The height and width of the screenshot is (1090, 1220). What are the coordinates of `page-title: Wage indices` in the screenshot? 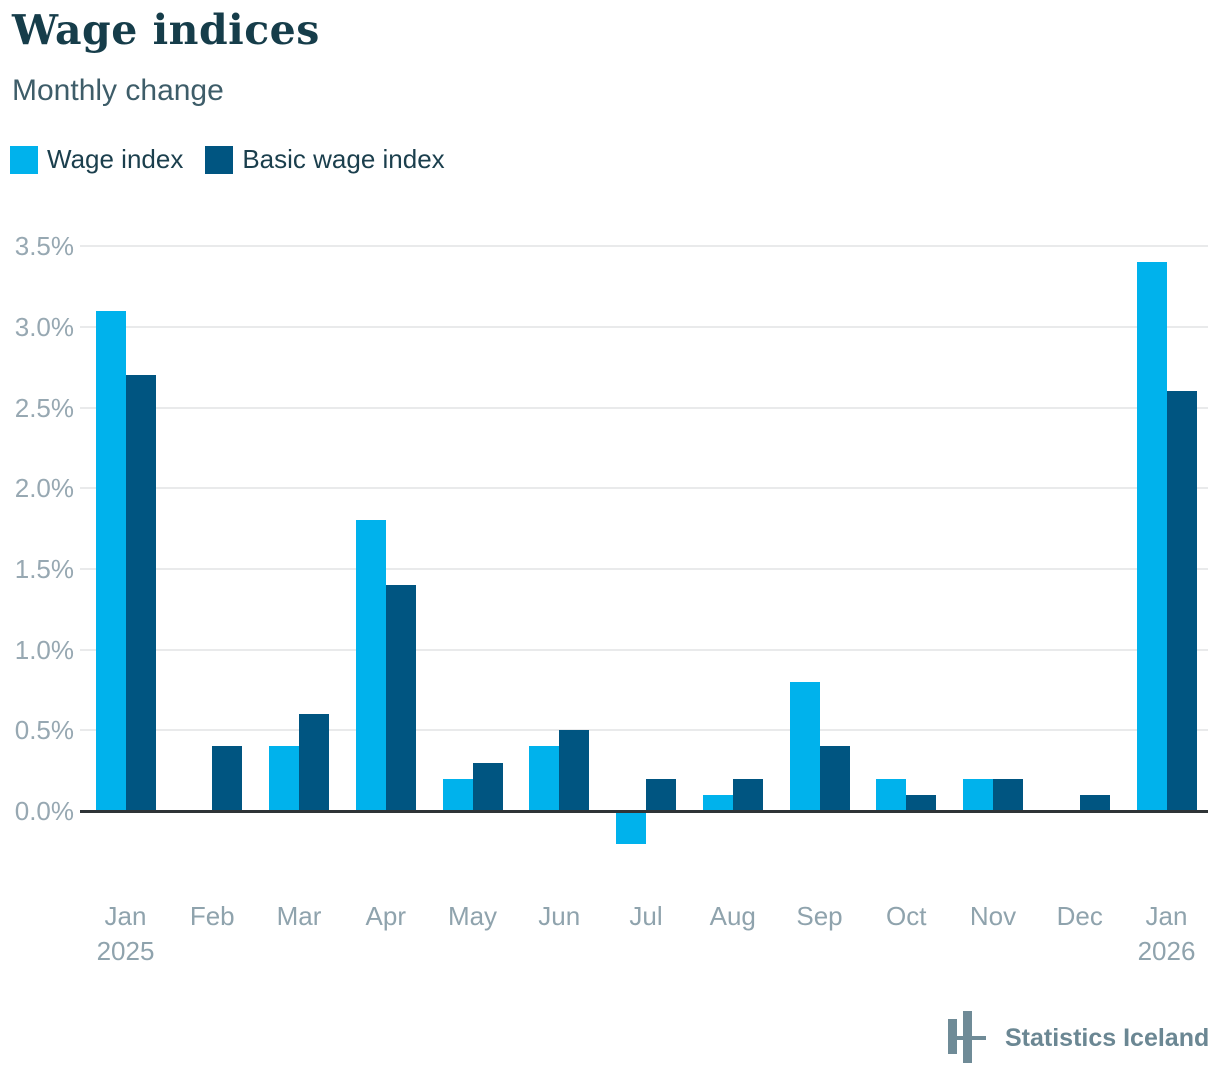 It's located at (166, 30).